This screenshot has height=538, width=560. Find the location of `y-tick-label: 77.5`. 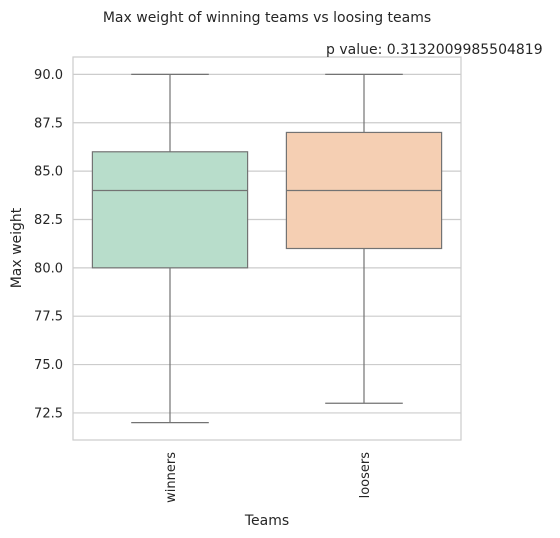

y-tick-label: 77.5 is located at coordinates (48, 317).